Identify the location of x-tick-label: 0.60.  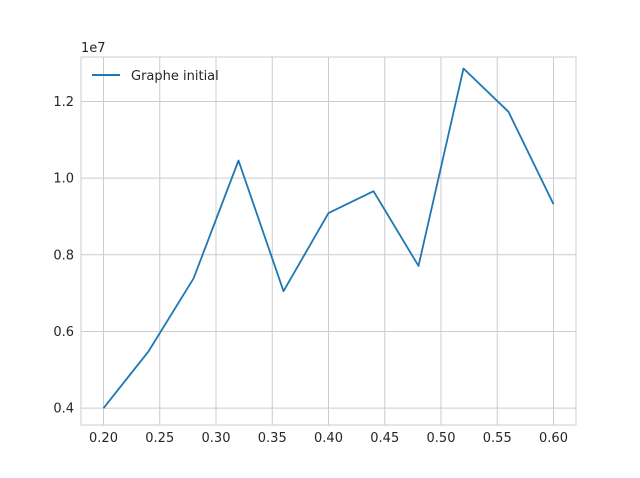
(553, 438).